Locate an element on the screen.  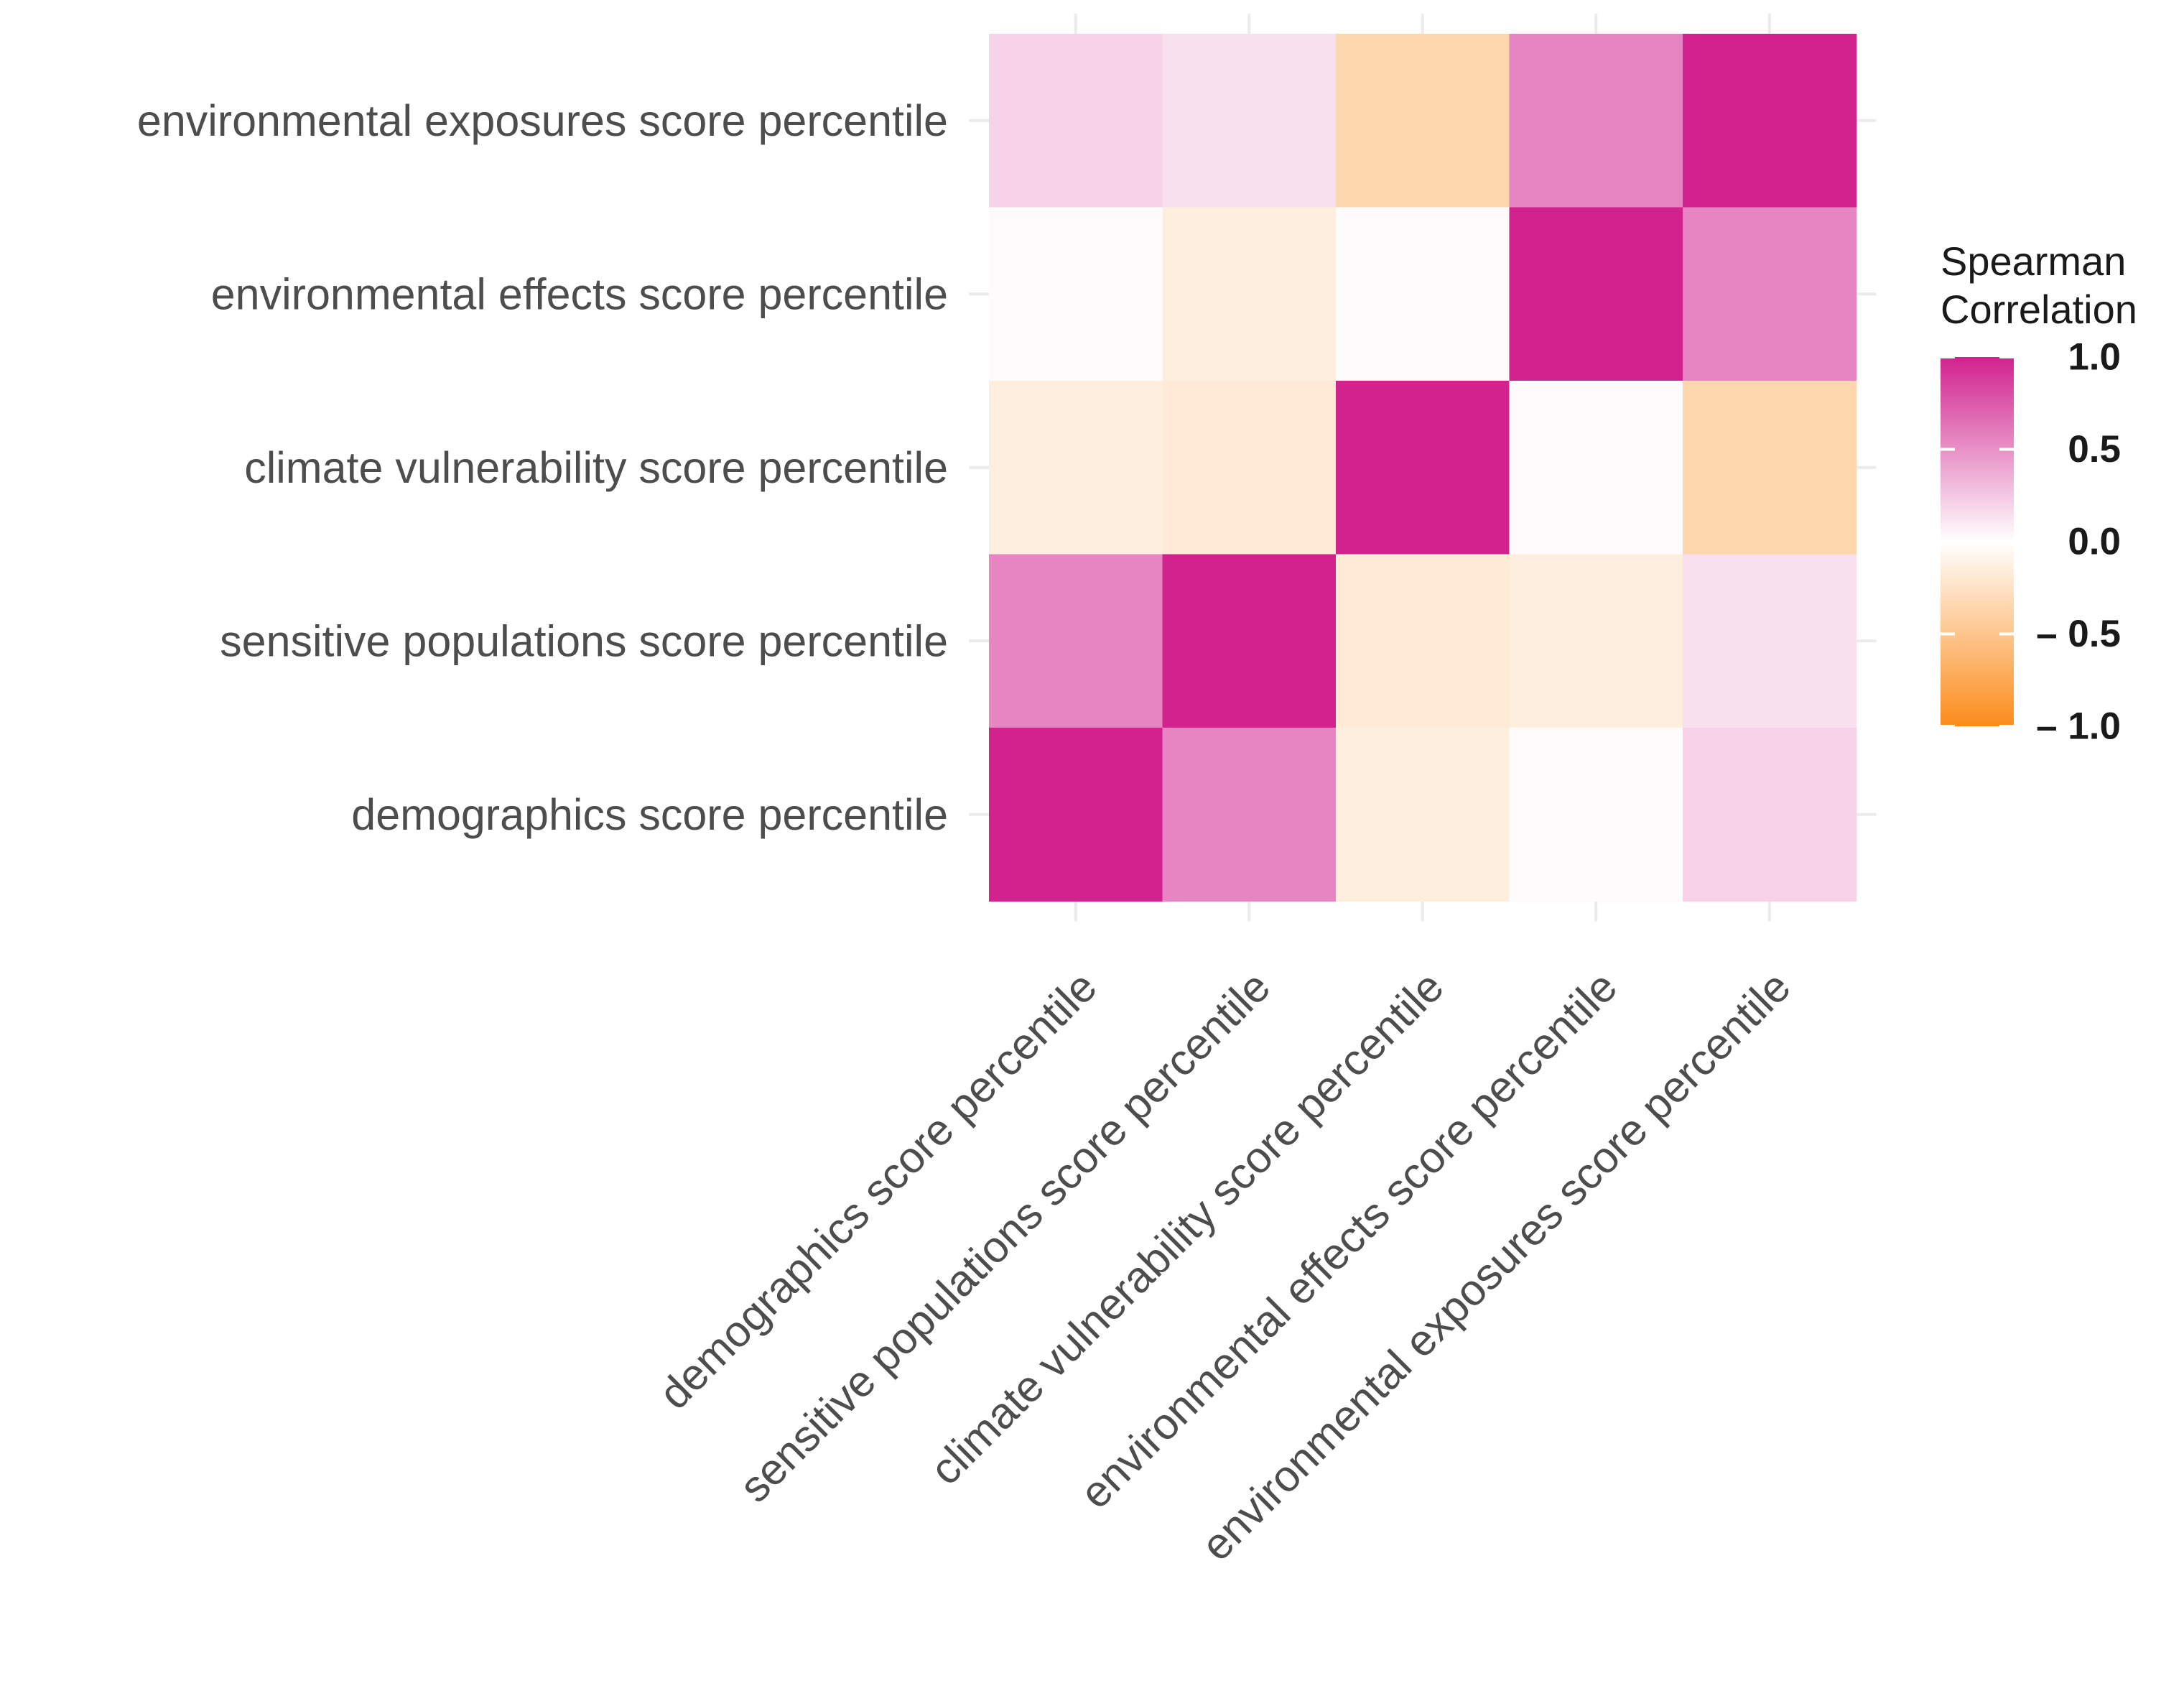
legend-tick-label: – 0.5 is located at coordinates (2078, 634).